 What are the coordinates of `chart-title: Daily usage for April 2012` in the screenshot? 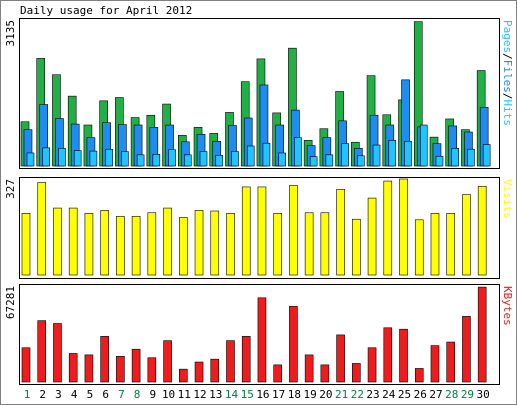 It's located at (106, 10).